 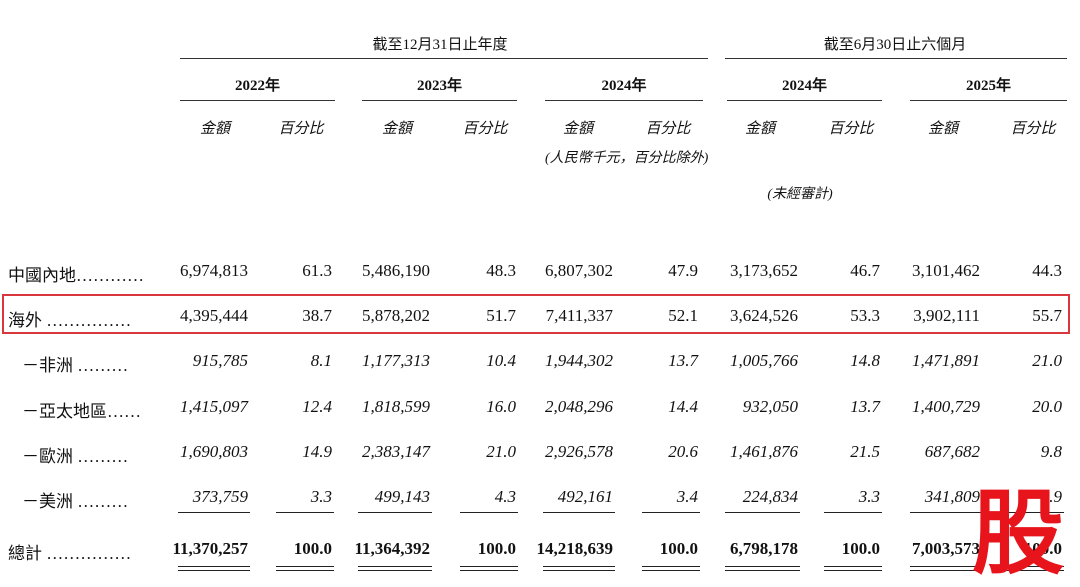 I want to click on cell-value: 1,400,729, so click(x=946, y=406).